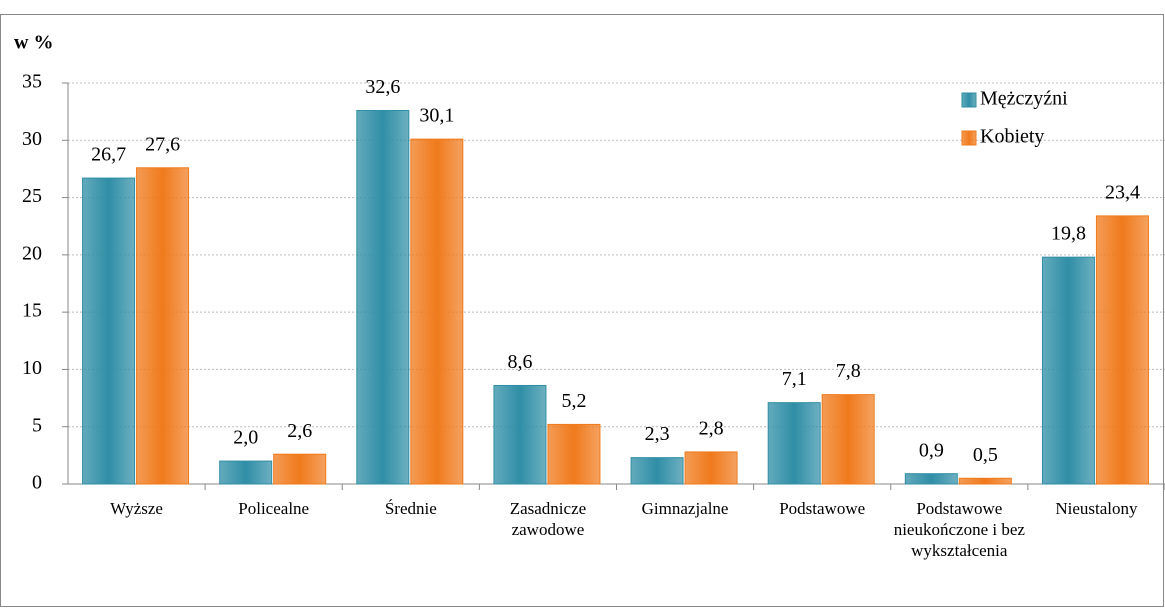  What do you see at coordinates (1096, 508) in the screenshot?
I see `x-tick-label: Nieustalony` at bounding box center [1096, 508].